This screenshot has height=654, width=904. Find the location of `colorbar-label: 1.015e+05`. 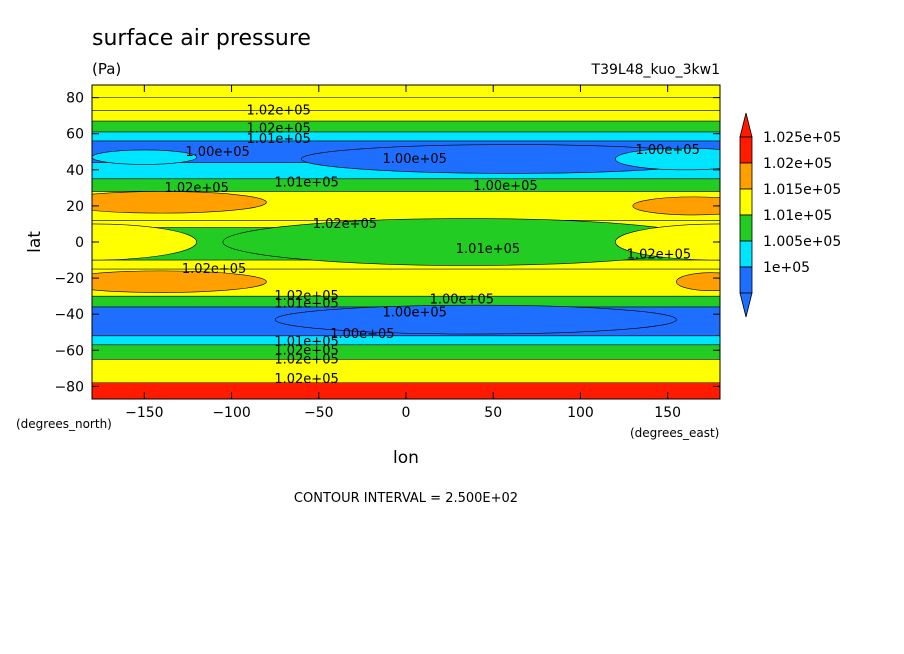

colorbar-label: 1.015e+05 is located at coordinates (802, 190).